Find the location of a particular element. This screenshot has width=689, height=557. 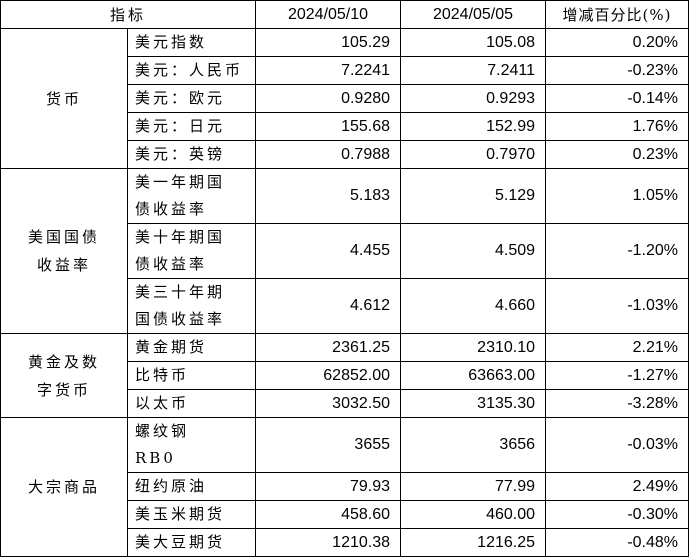

change-percent: 2.49% is located at coordinates (617, 486).